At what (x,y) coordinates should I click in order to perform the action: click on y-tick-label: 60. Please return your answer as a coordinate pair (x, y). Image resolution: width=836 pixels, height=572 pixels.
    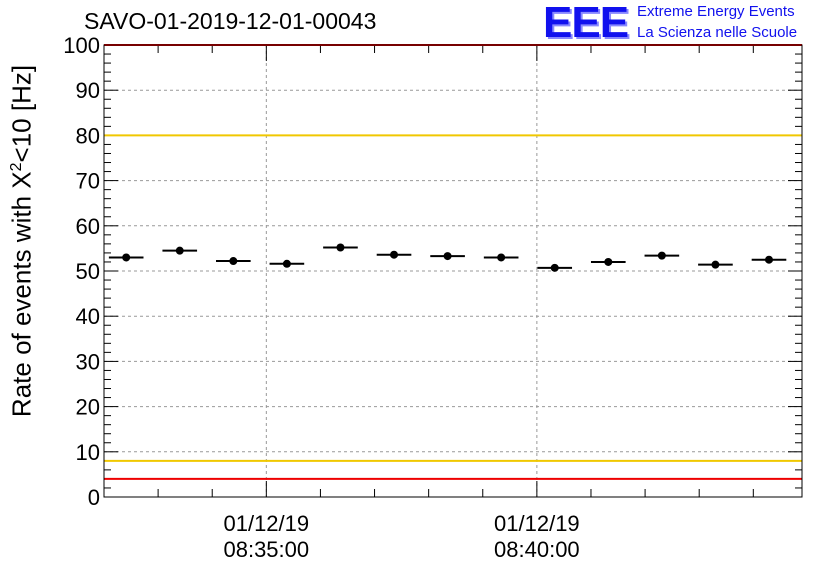
    Looking at the image, I should click on (88, 226).